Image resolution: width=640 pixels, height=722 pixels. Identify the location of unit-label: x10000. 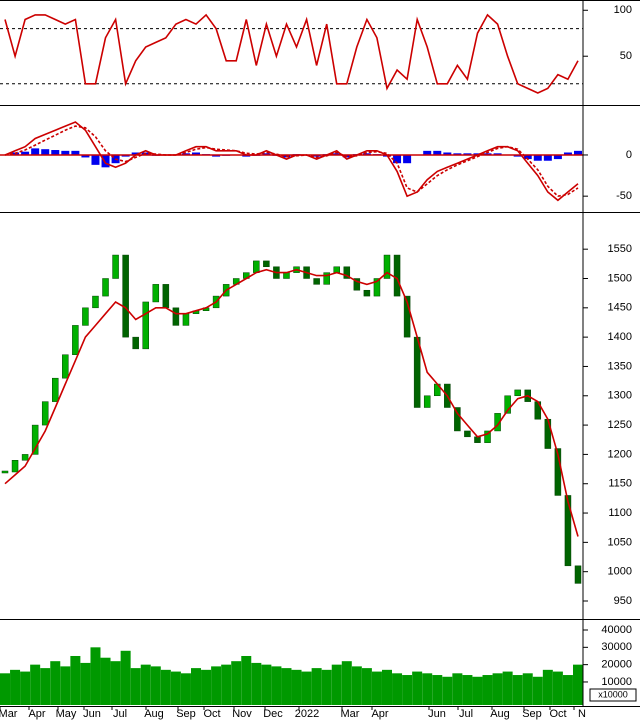
(613, 694).